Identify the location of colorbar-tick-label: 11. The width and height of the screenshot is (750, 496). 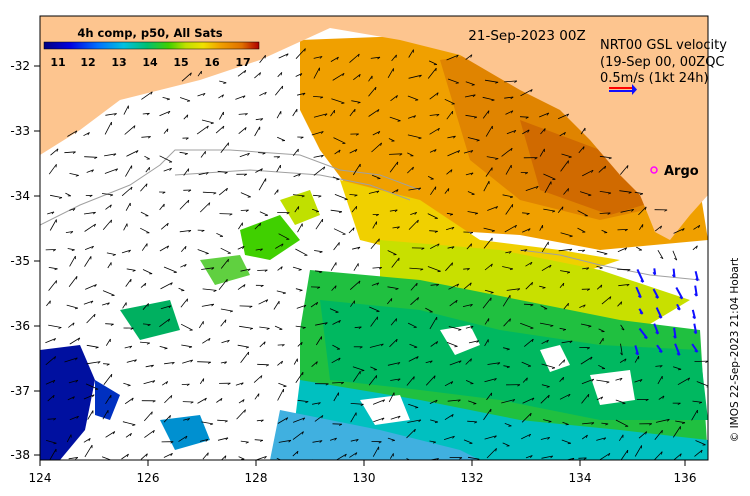
(57, 62).